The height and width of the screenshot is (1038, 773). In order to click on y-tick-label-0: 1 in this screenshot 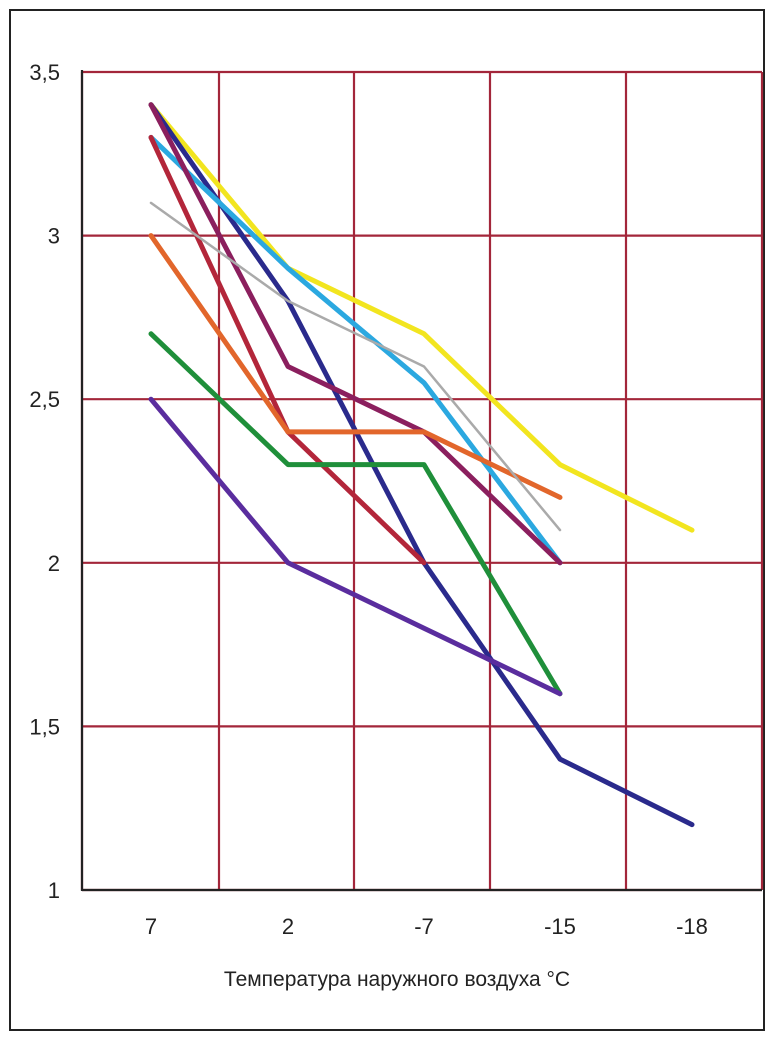, I will do `click(54, 890)`.